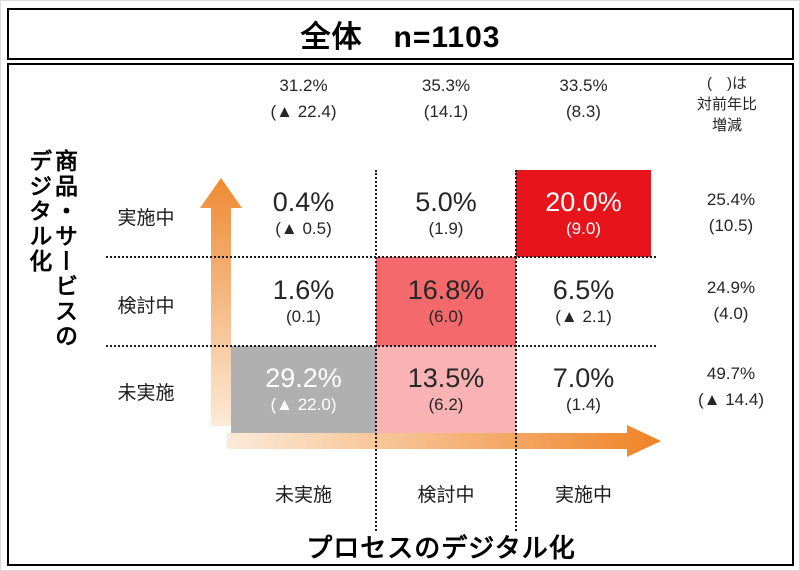  What do you see at coordinates (446, 377) in the screenshot?
I see `cell-value: 13.5%` at bounding box center [446, 377].